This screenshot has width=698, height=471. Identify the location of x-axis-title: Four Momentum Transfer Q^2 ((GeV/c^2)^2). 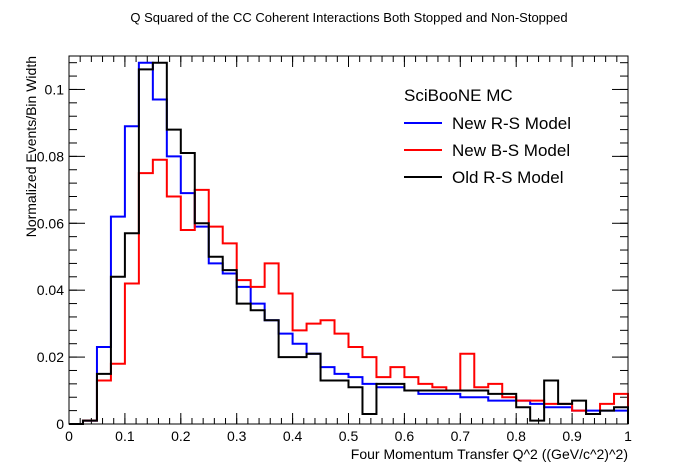
(489, 454).